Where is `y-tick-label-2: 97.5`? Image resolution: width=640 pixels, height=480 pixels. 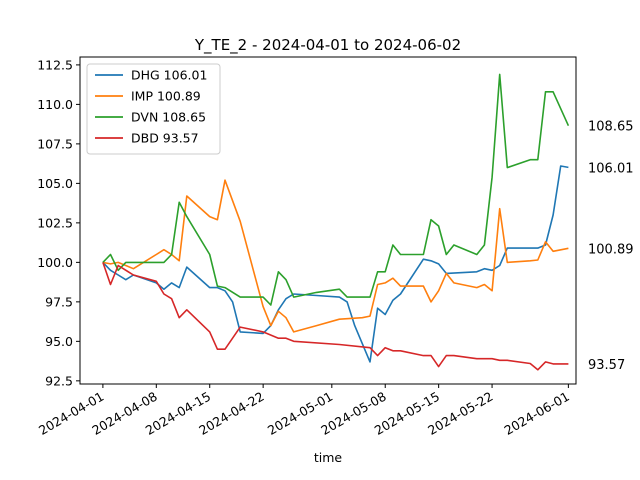 y-tick-label-2: 97.5 is located at coordinates (59, 301).